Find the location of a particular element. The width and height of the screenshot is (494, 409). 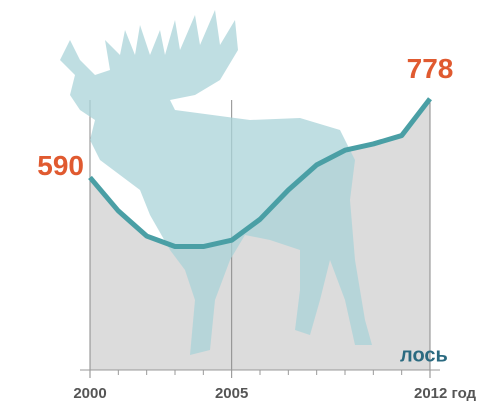

x-tick-label: 2000 is located at coordinates (89, 393).